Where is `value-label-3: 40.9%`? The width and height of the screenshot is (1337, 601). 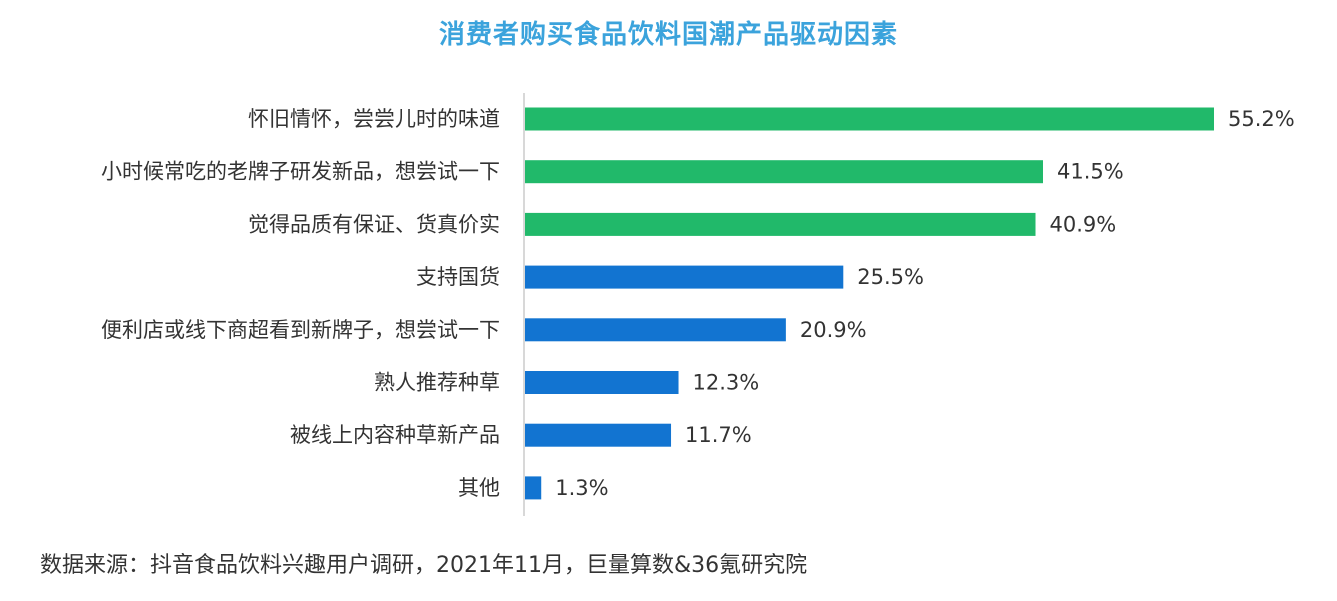
value-label-3: 40.9% is located at coordinates (1083, 224).